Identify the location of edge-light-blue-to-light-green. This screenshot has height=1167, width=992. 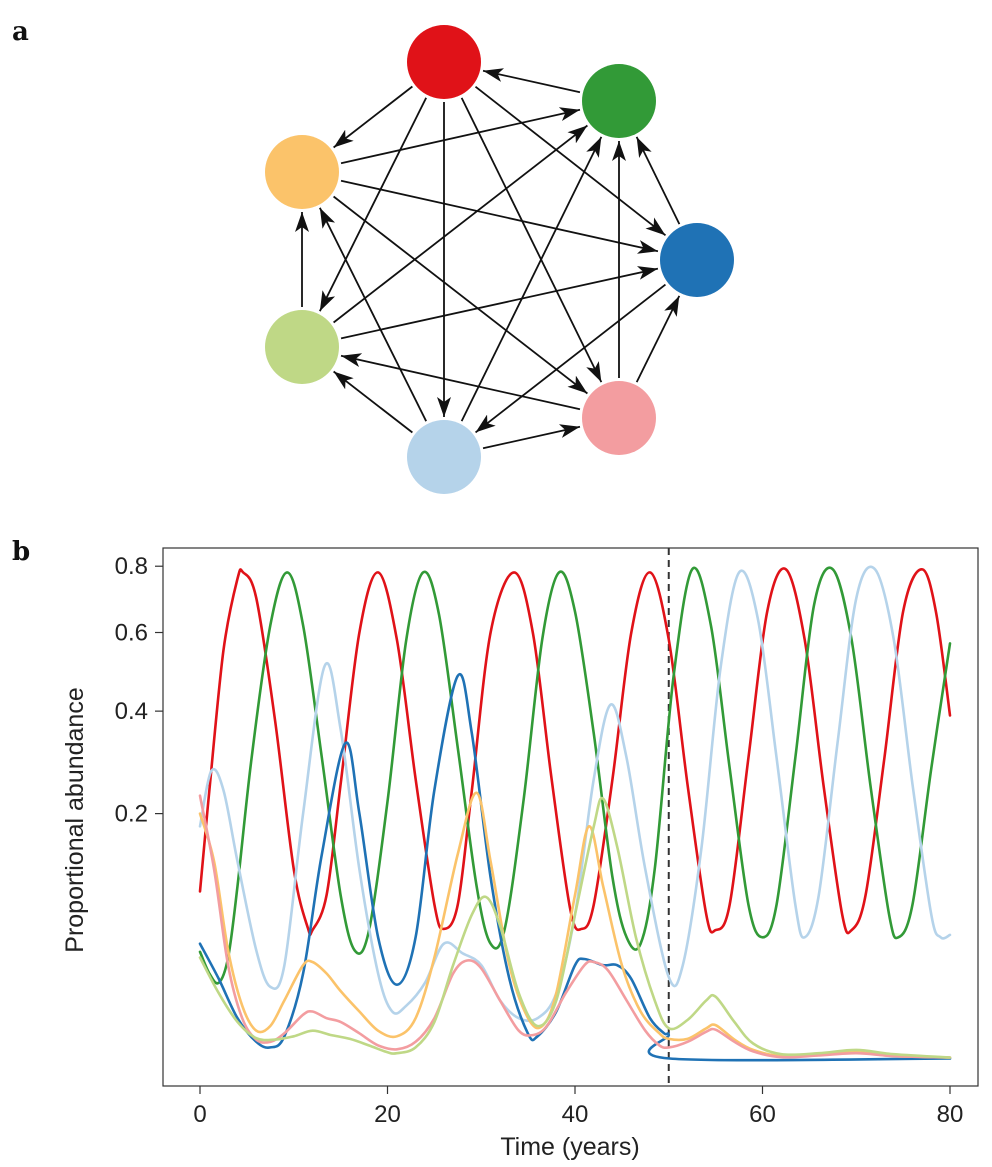
(373, 402).